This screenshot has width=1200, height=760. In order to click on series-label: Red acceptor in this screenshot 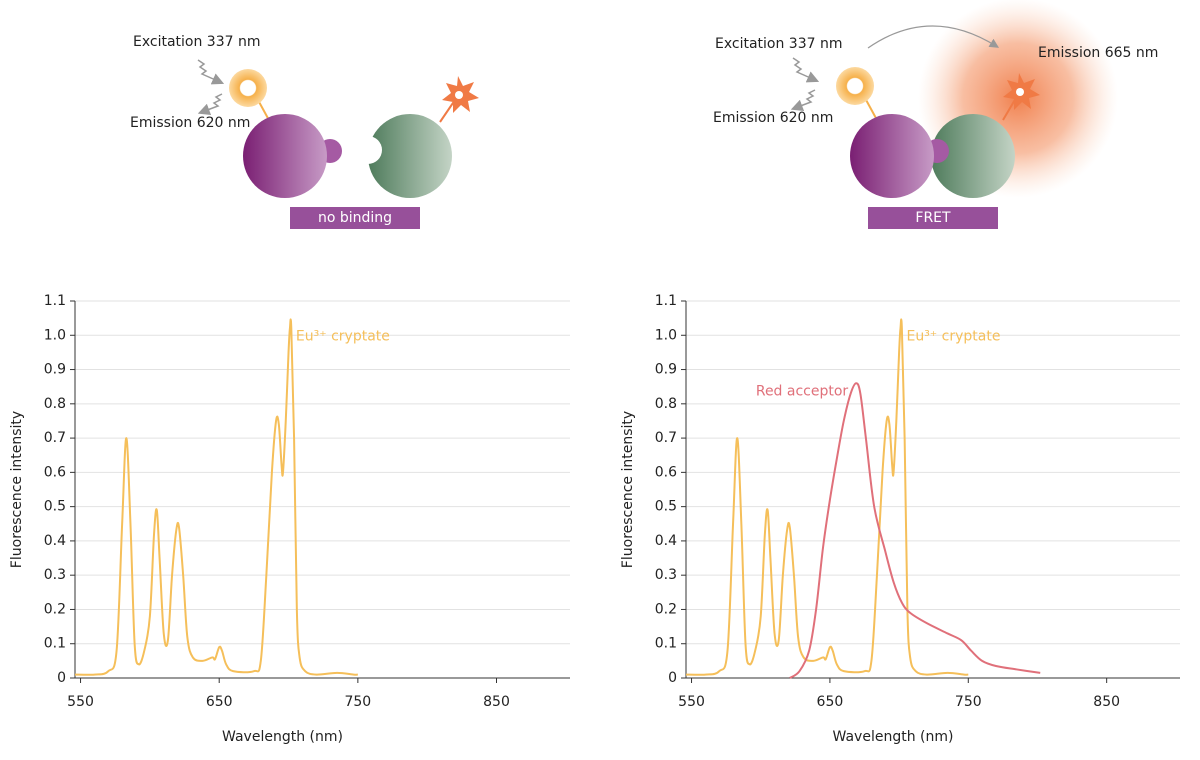, I will do `click(802, 391)`.